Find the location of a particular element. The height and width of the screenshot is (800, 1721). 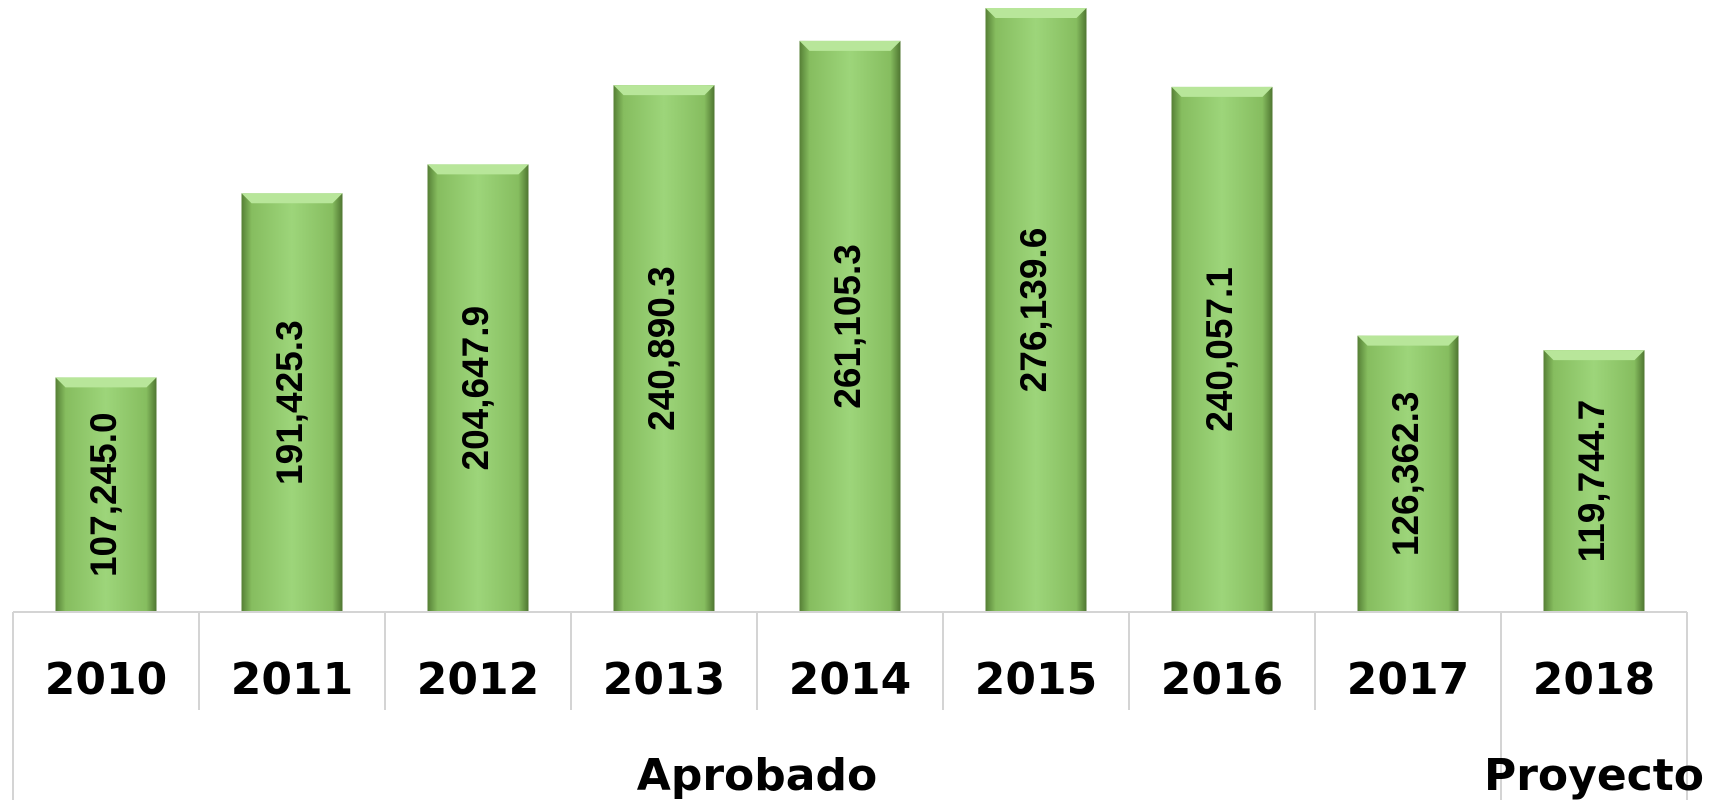

value-label: 240,057.1 is located at coordinates (1219, 349).